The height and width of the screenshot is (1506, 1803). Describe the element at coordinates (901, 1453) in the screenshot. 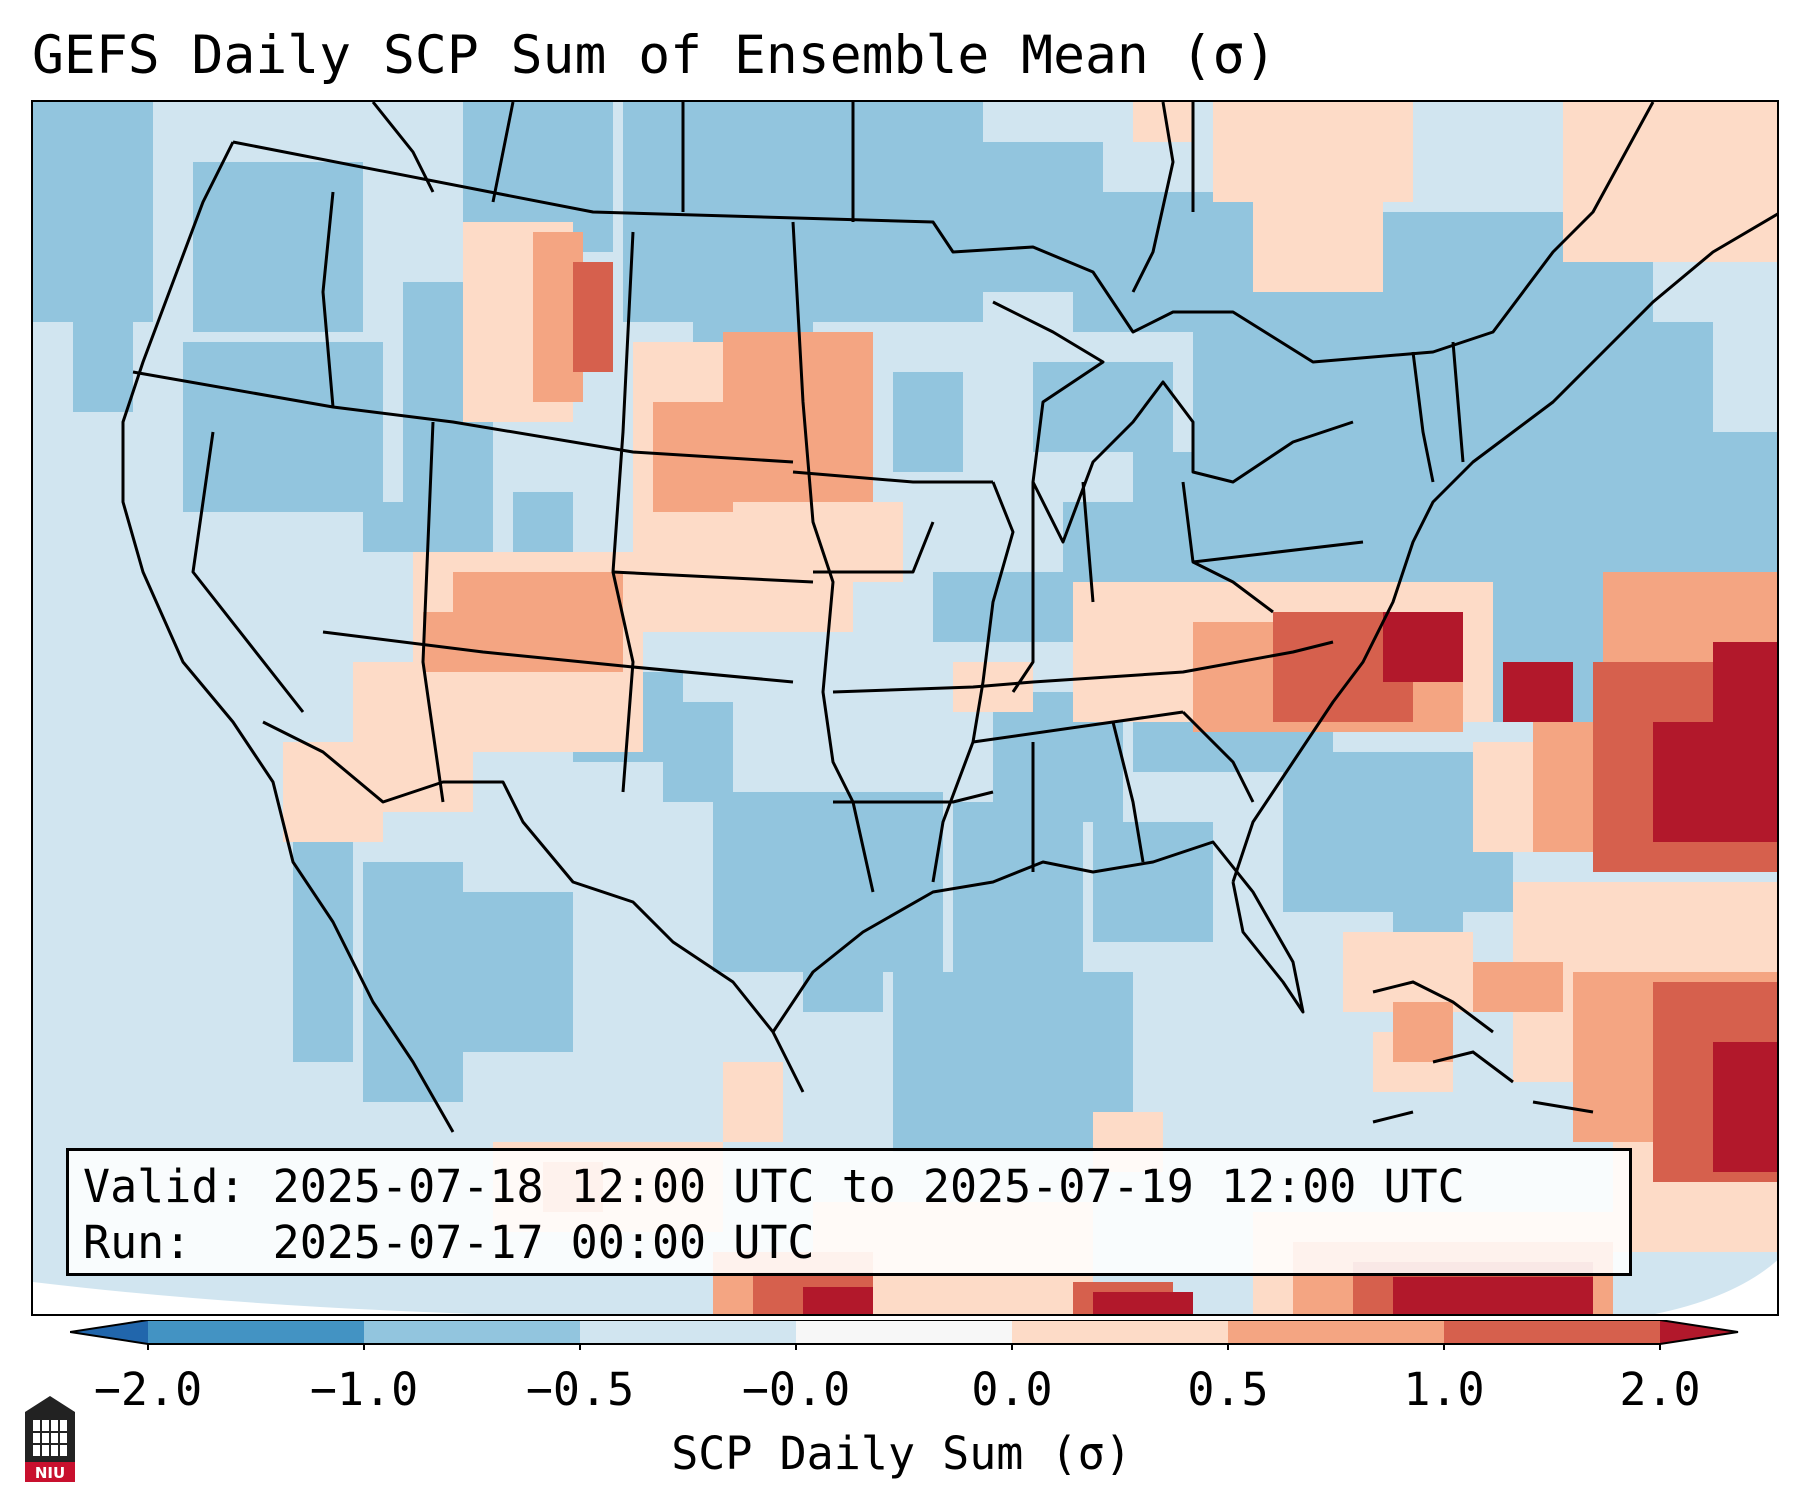

I see `colorbar-label: SCP Daily Sum (σ)` at that location.